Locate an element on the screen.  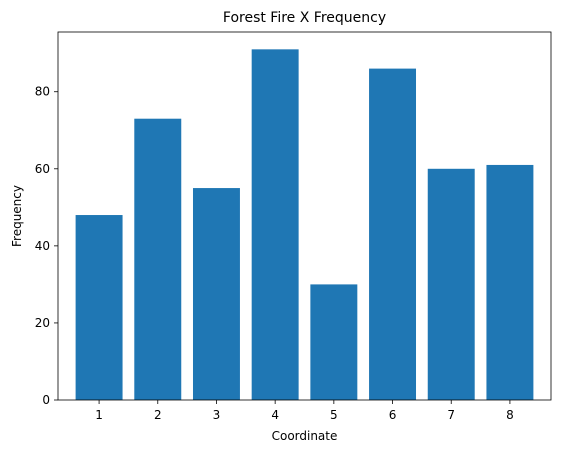
x-tick-label: 6 is located at coordinates (393, 415).